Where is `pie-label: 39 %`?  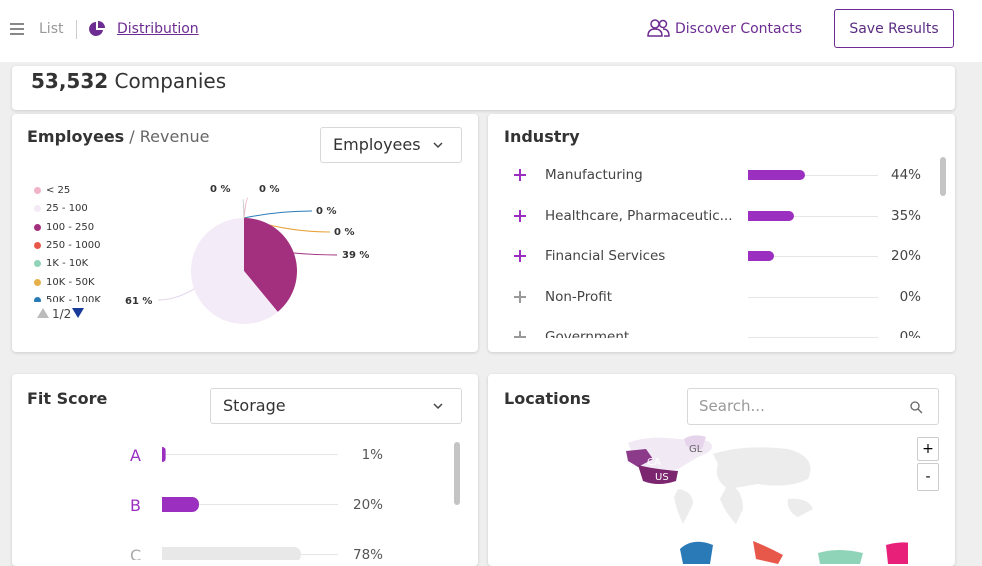
pie-label: 39 % is located at coordinates (355, 255).